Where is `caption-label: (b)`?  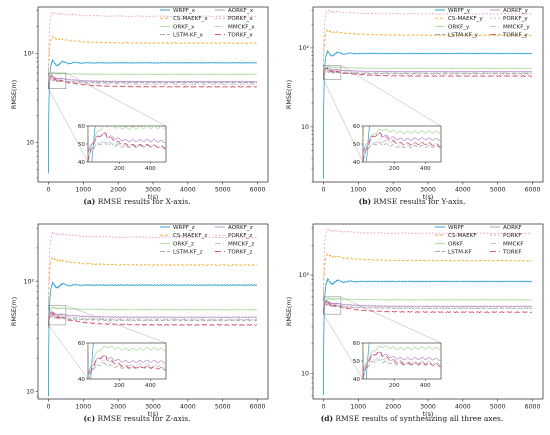 caption-label: (b) is located at coordinates (365, 201).